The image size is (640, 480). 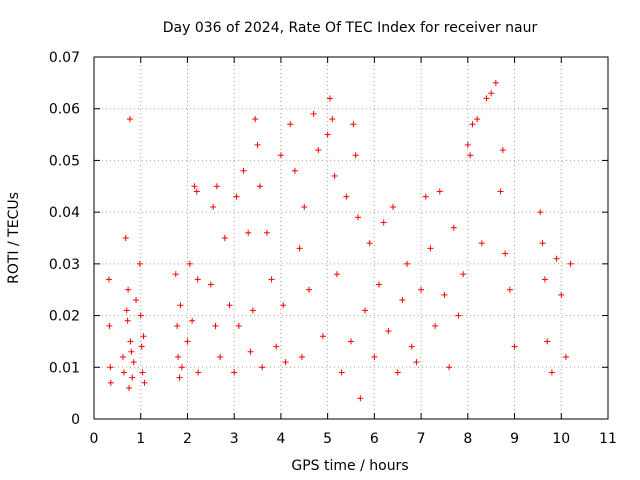 I want to click on y-tick-label: 0.02, so click(x=64, y=317).